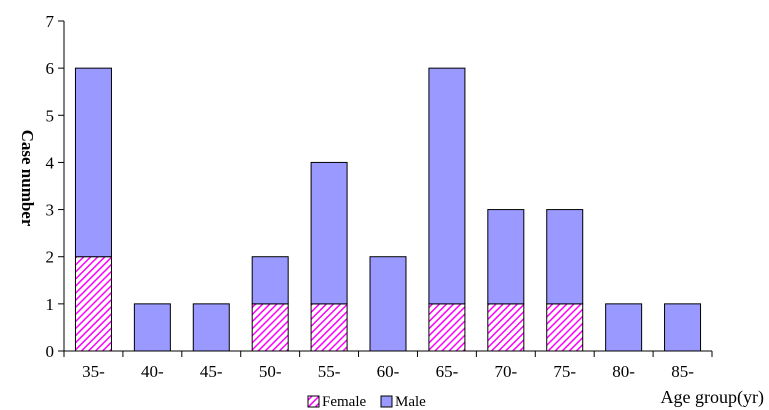 This screenshot has width=769, height=410. Describe the element at coordinates (386, 401) in the screenshot. I see `legend-swatch-male` at that location.